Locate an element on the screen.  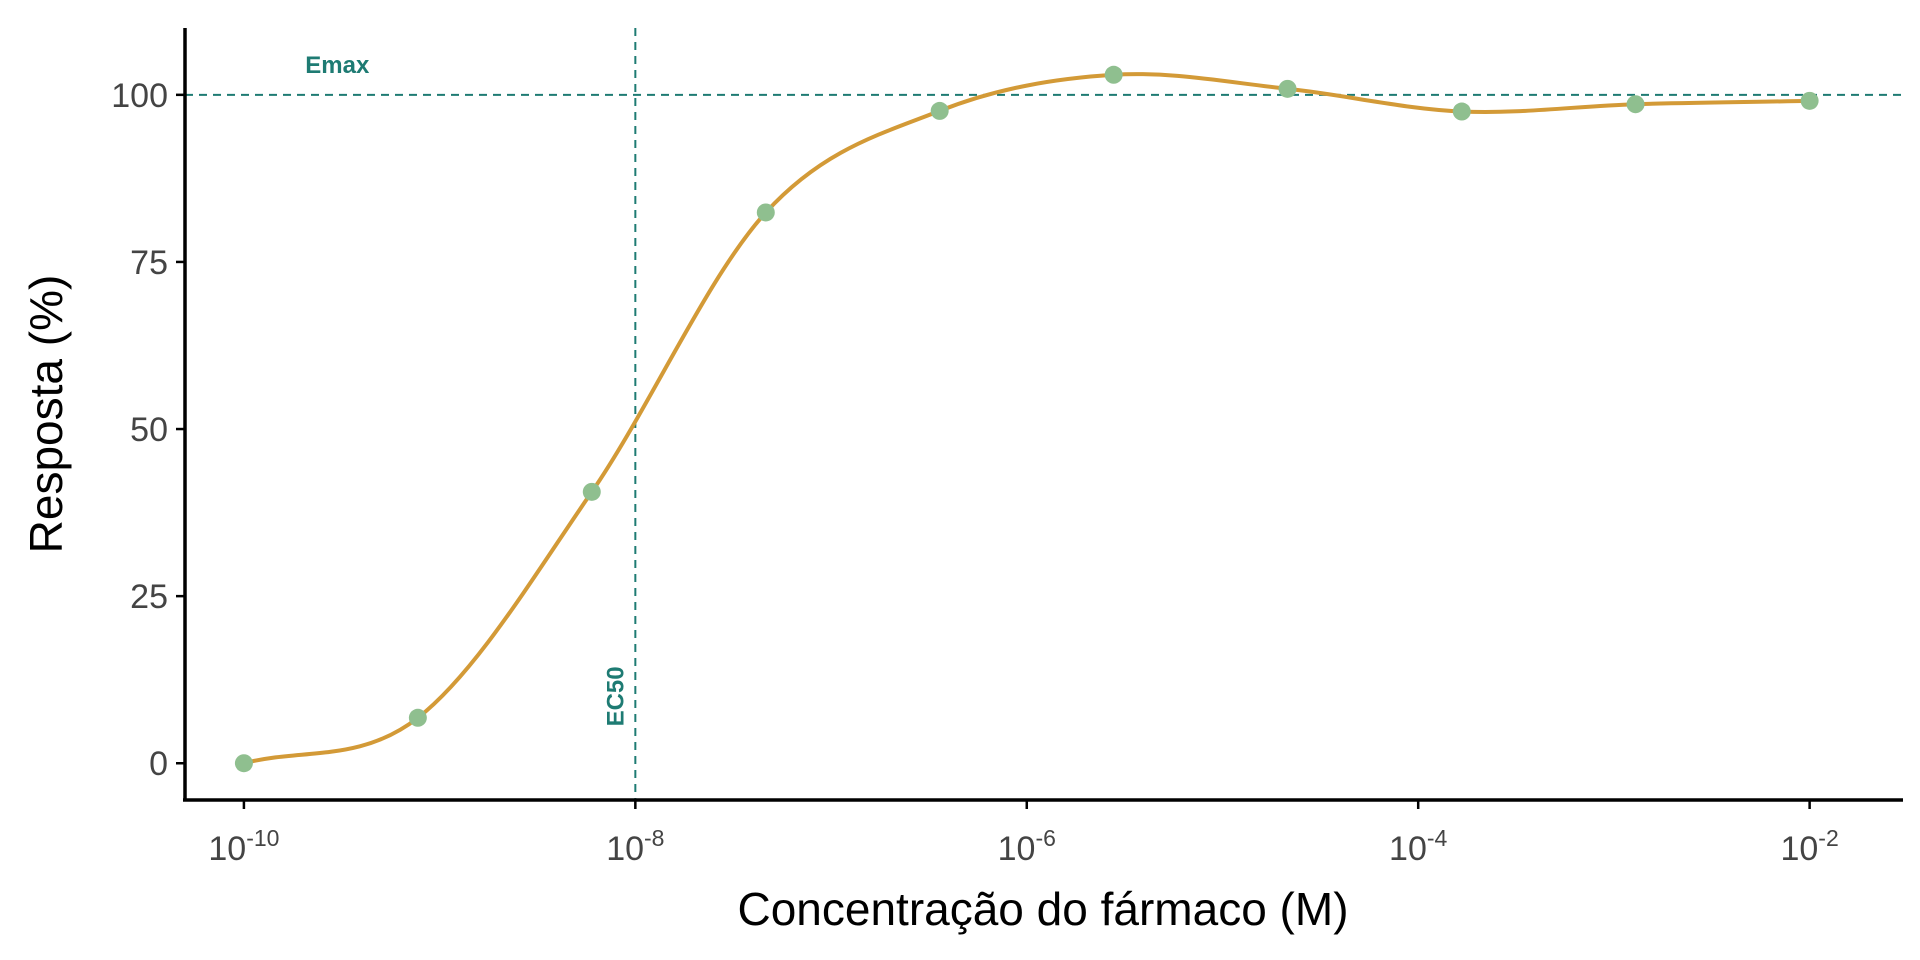
x-tick-label: 10⁻⁶ is located at coordinates (1027, 846).